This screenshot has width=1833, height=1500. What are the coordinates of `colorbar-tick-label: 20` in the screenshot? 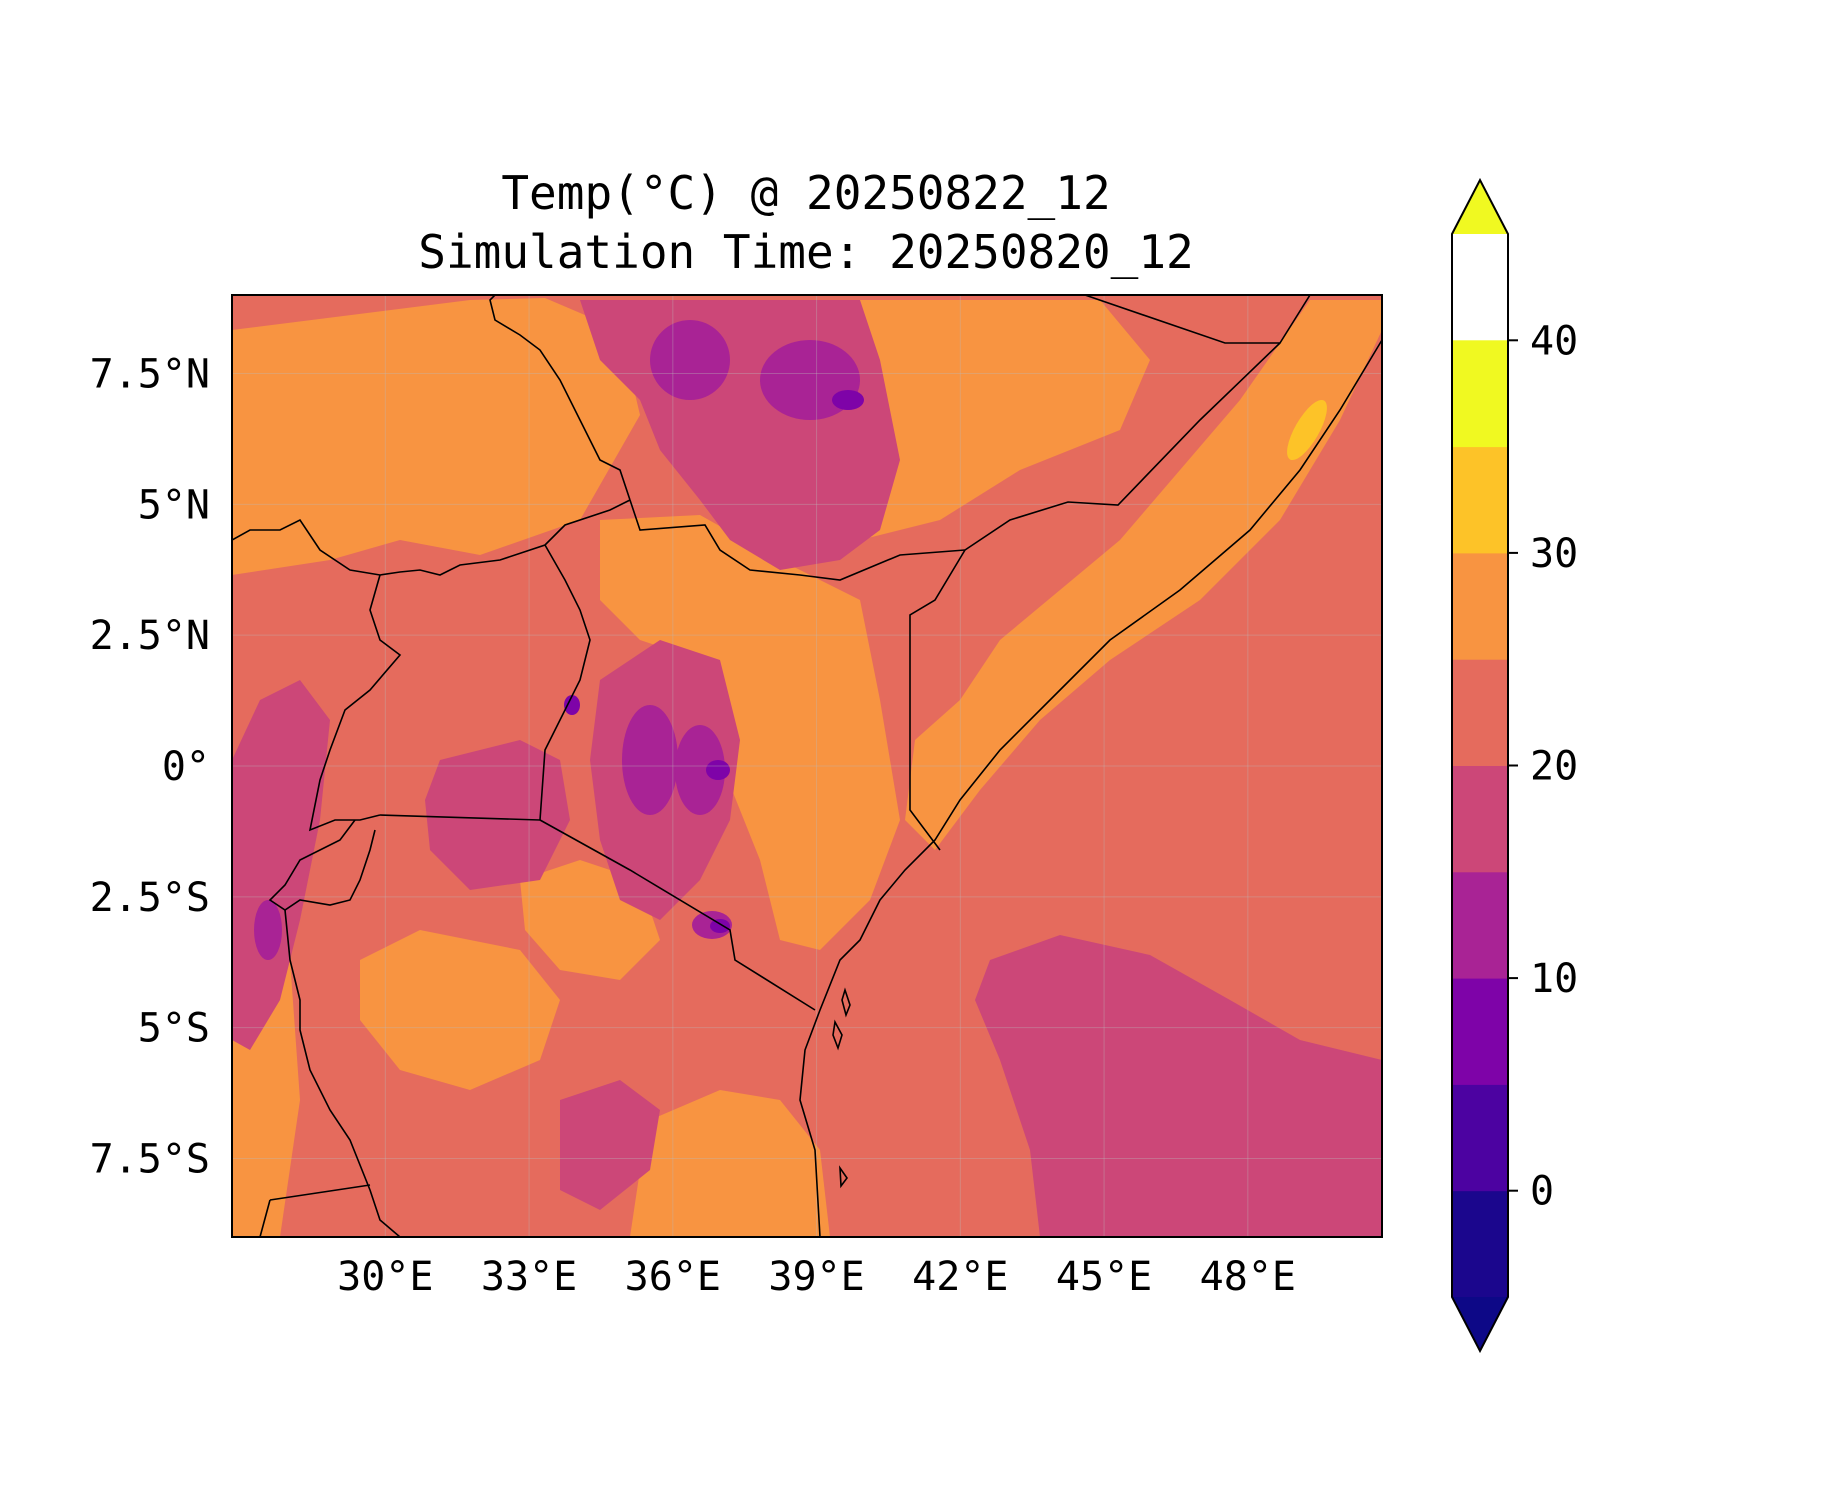 It's located at (1554, 767).